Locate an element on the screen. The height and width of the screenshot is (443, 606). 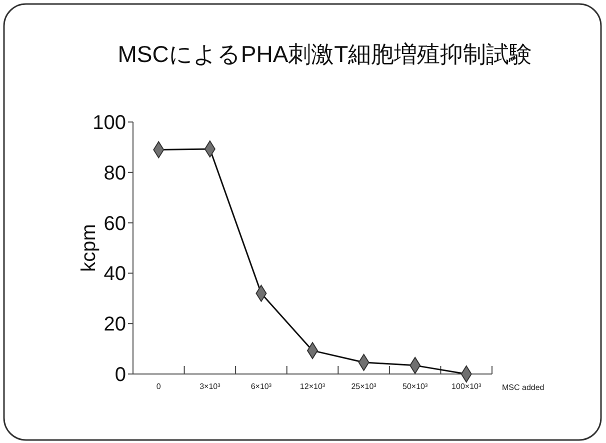
x-tick-label: 100×10³ is located at coordinates (467, 386).